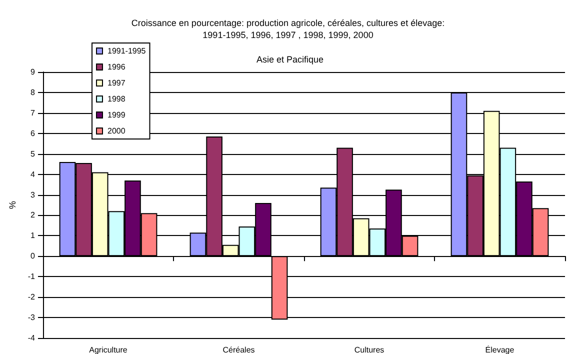 This screenshot has width=576, height=354. I want to click on y-tick-label: -4, so click(32, 338).